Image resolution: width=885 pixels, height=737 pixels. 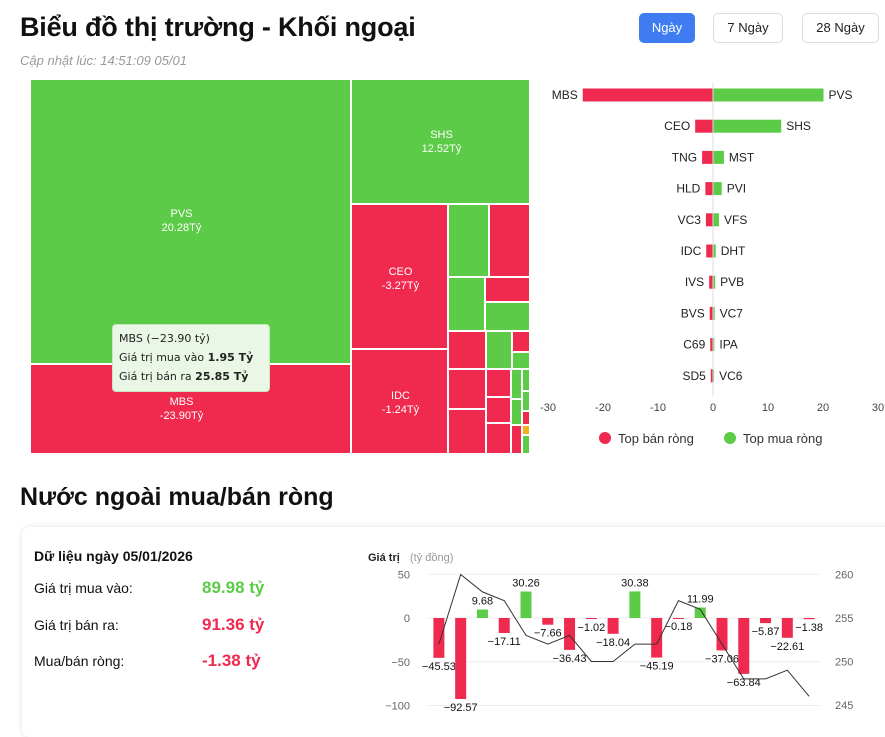 What do you see at coordinates (482, 602) in the screenshot?
I see `bar-value-label: 9.68` at bounding box center [482, 602].